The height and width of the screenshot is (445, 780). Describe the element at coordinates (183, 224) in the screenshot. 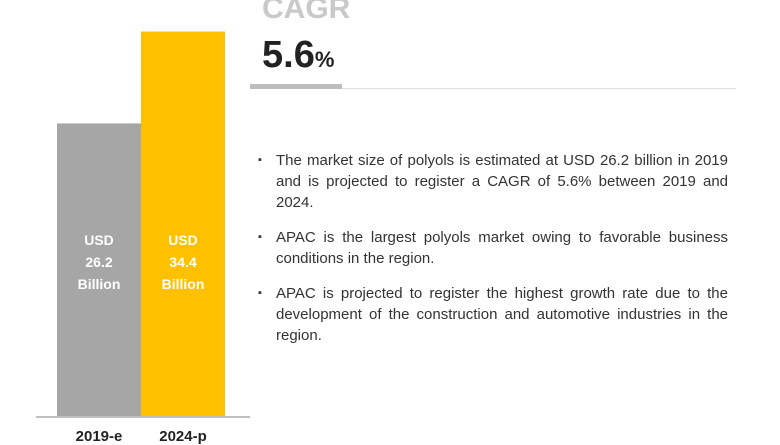

I see `bar-2024-p` at that location.